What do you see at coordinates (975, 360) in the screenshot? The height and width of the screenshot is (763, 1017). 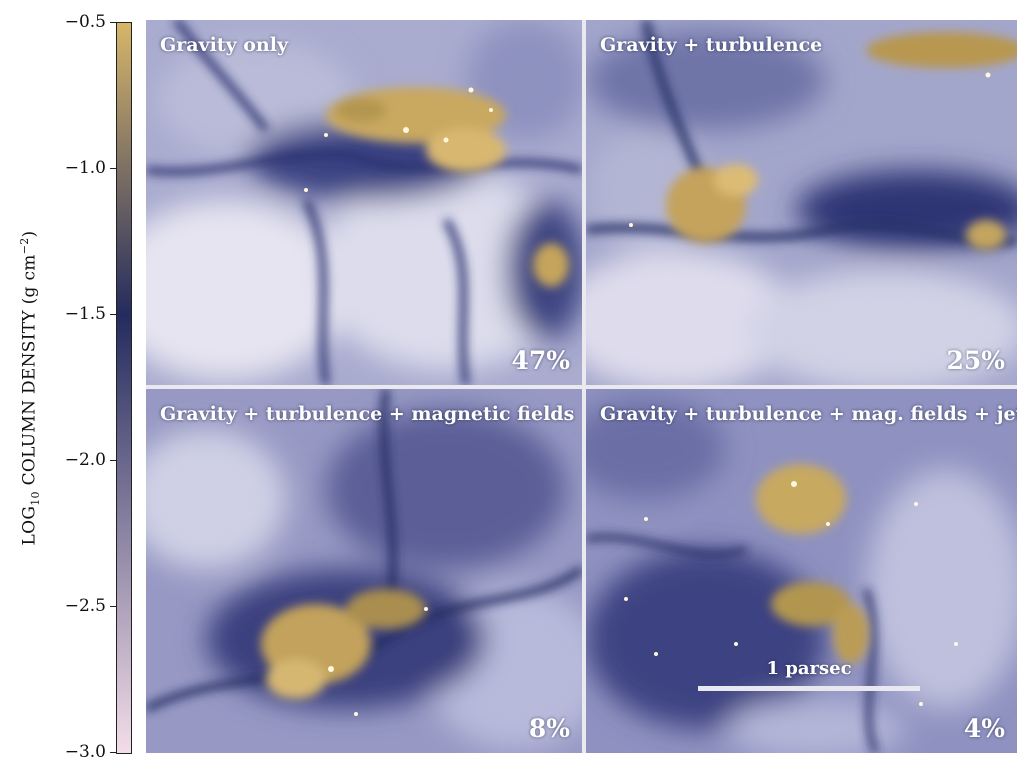 I see `panel-percentage: 25%` at bounding box center [975, 360].